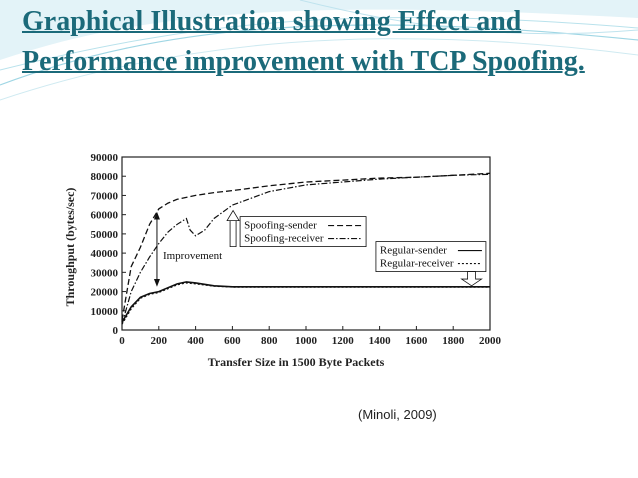 The height and width of the screenshot is (478, 638). I want to click on spoofing-legend-box, so click(303, 231).